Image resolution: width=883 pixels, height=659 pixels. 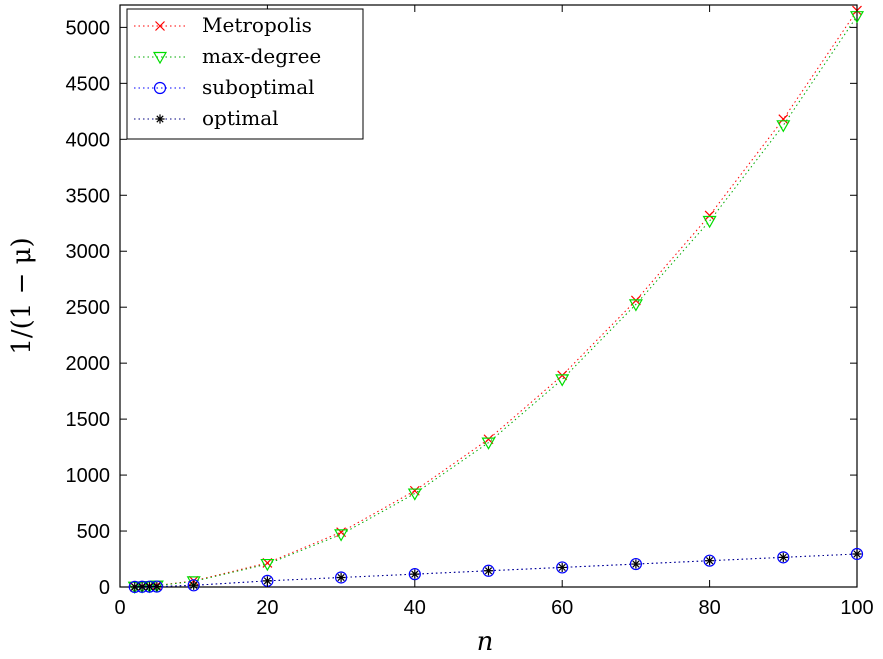 What do you see at coordinates (88, 140) in the screenshot?
I see `y-tick-label: 4000` at bounding box center [88, 140].